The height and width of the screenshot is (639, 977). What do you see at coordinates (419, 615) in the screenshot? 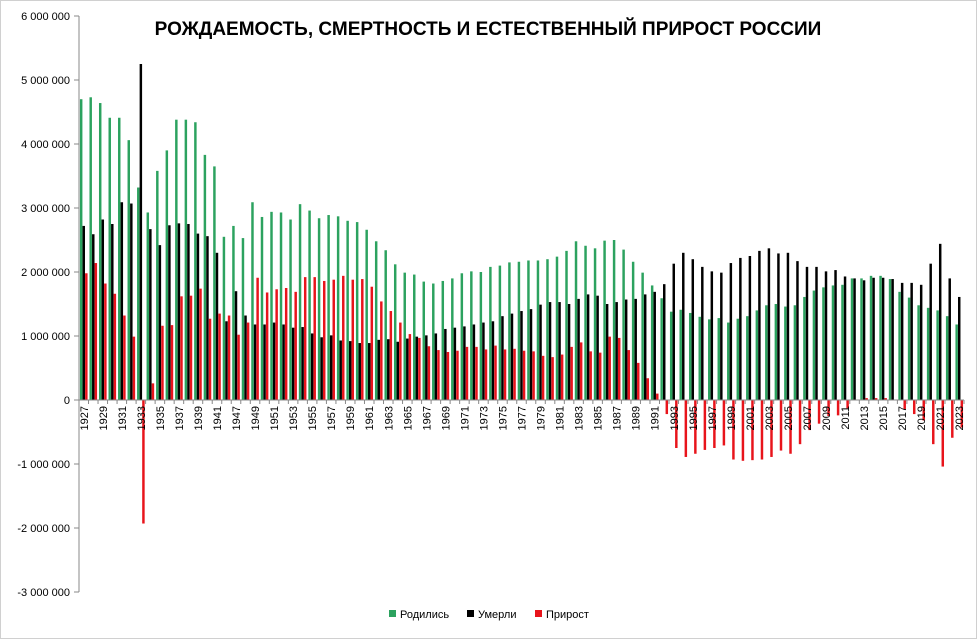
I see `legend-item: Родились` at bounding box center [419, 615].